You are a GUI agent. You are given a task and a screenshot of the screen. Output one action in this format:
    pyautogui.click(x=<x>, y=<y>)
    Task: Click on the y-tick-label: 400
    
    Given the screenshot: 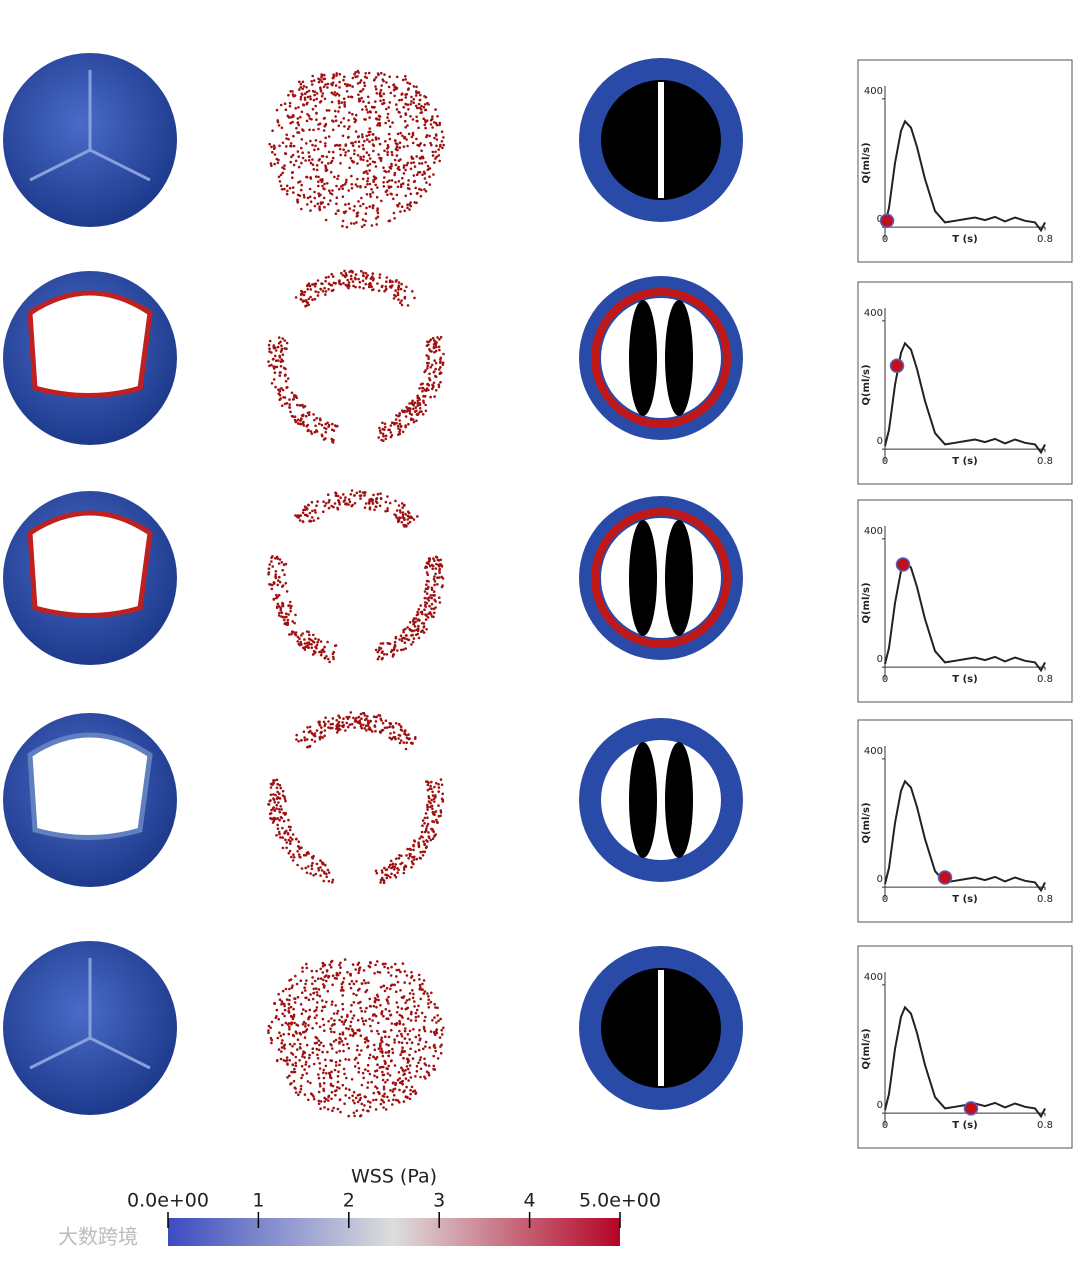 What is the action you would take?
    pyautogui.click(x=873, y=751)
    